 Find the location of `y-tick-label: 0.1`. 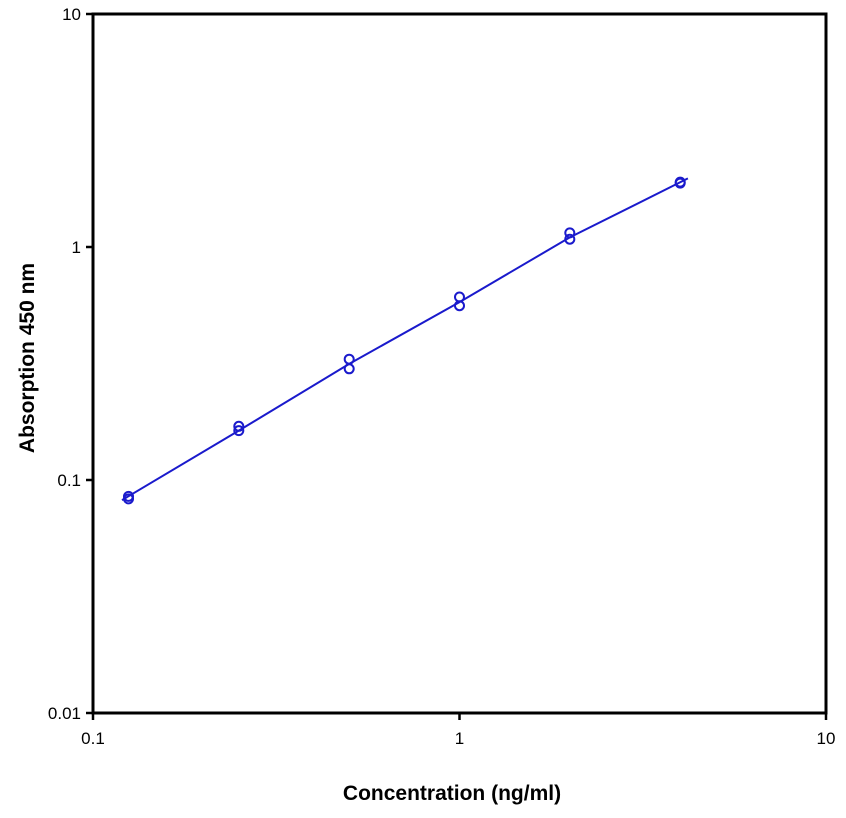

y-tick-label: 0.1 is located at coordinates (69, 480).